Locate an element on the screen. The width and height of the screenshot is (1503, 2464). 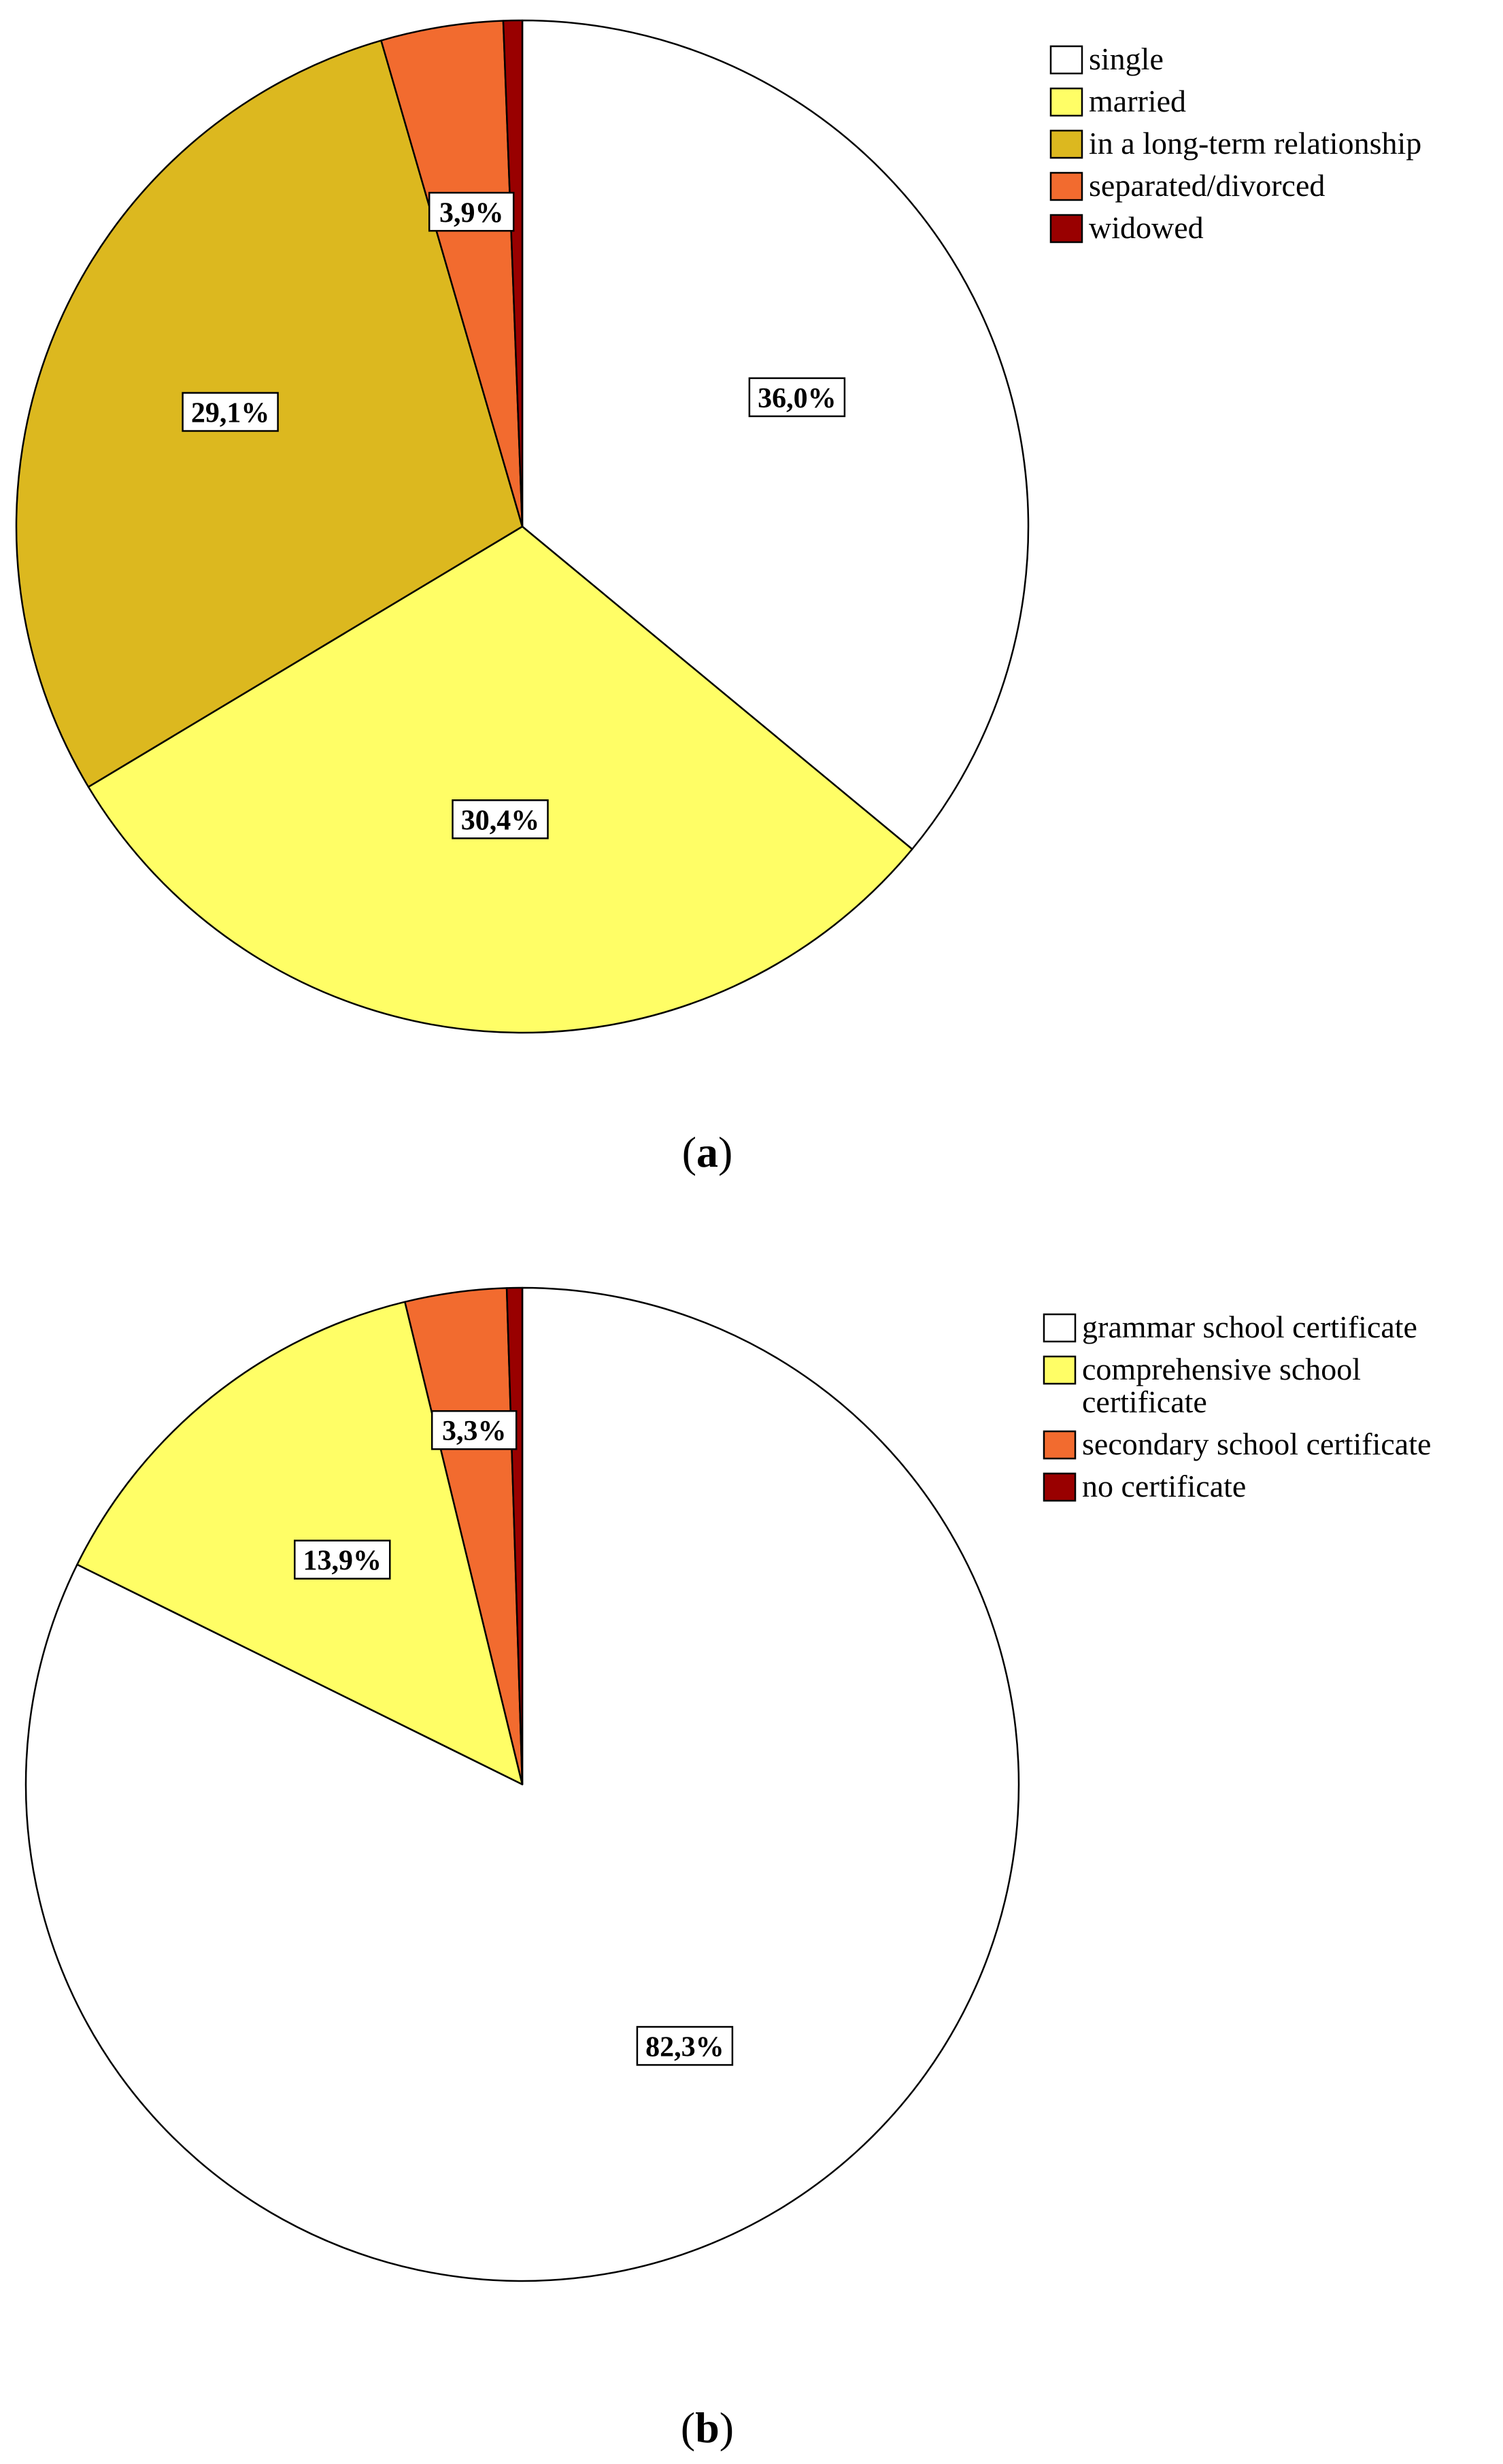
data-label-text: 3,9% is located at coordinates (471, 213).